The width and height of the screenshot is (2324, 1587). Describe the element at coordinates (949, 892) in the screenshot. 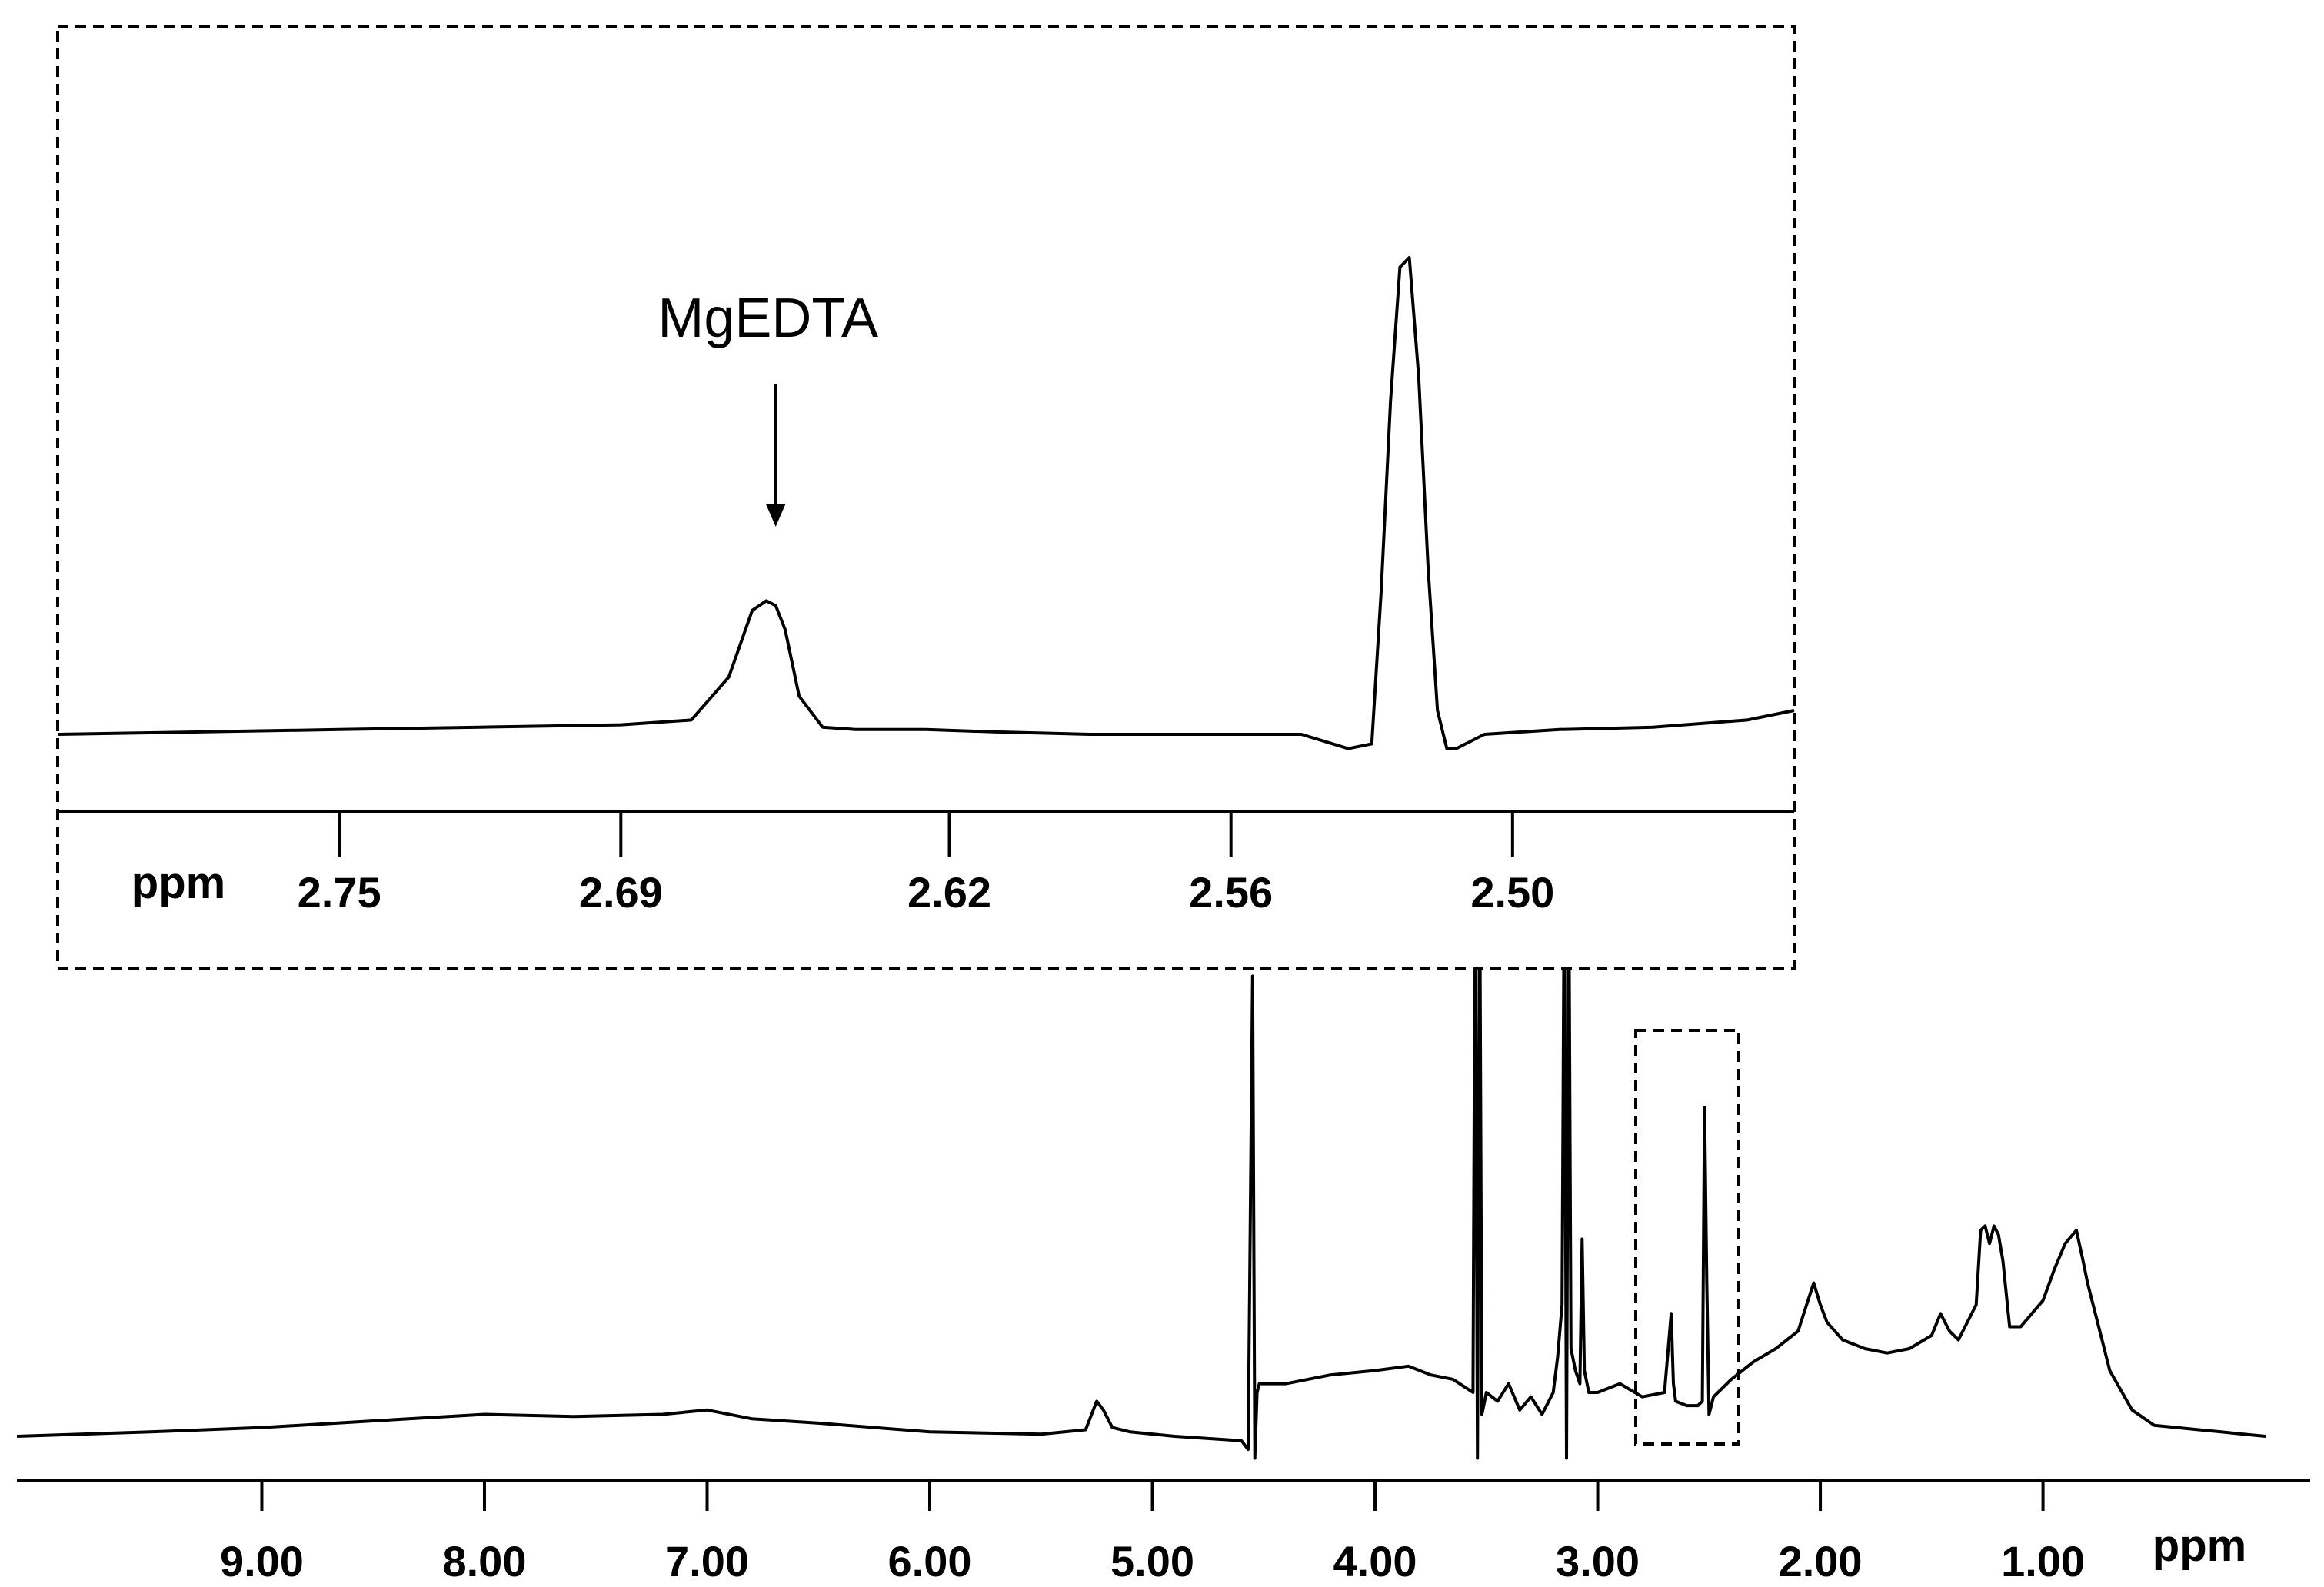

I see `inset-tick-label: 2.62` at that location.